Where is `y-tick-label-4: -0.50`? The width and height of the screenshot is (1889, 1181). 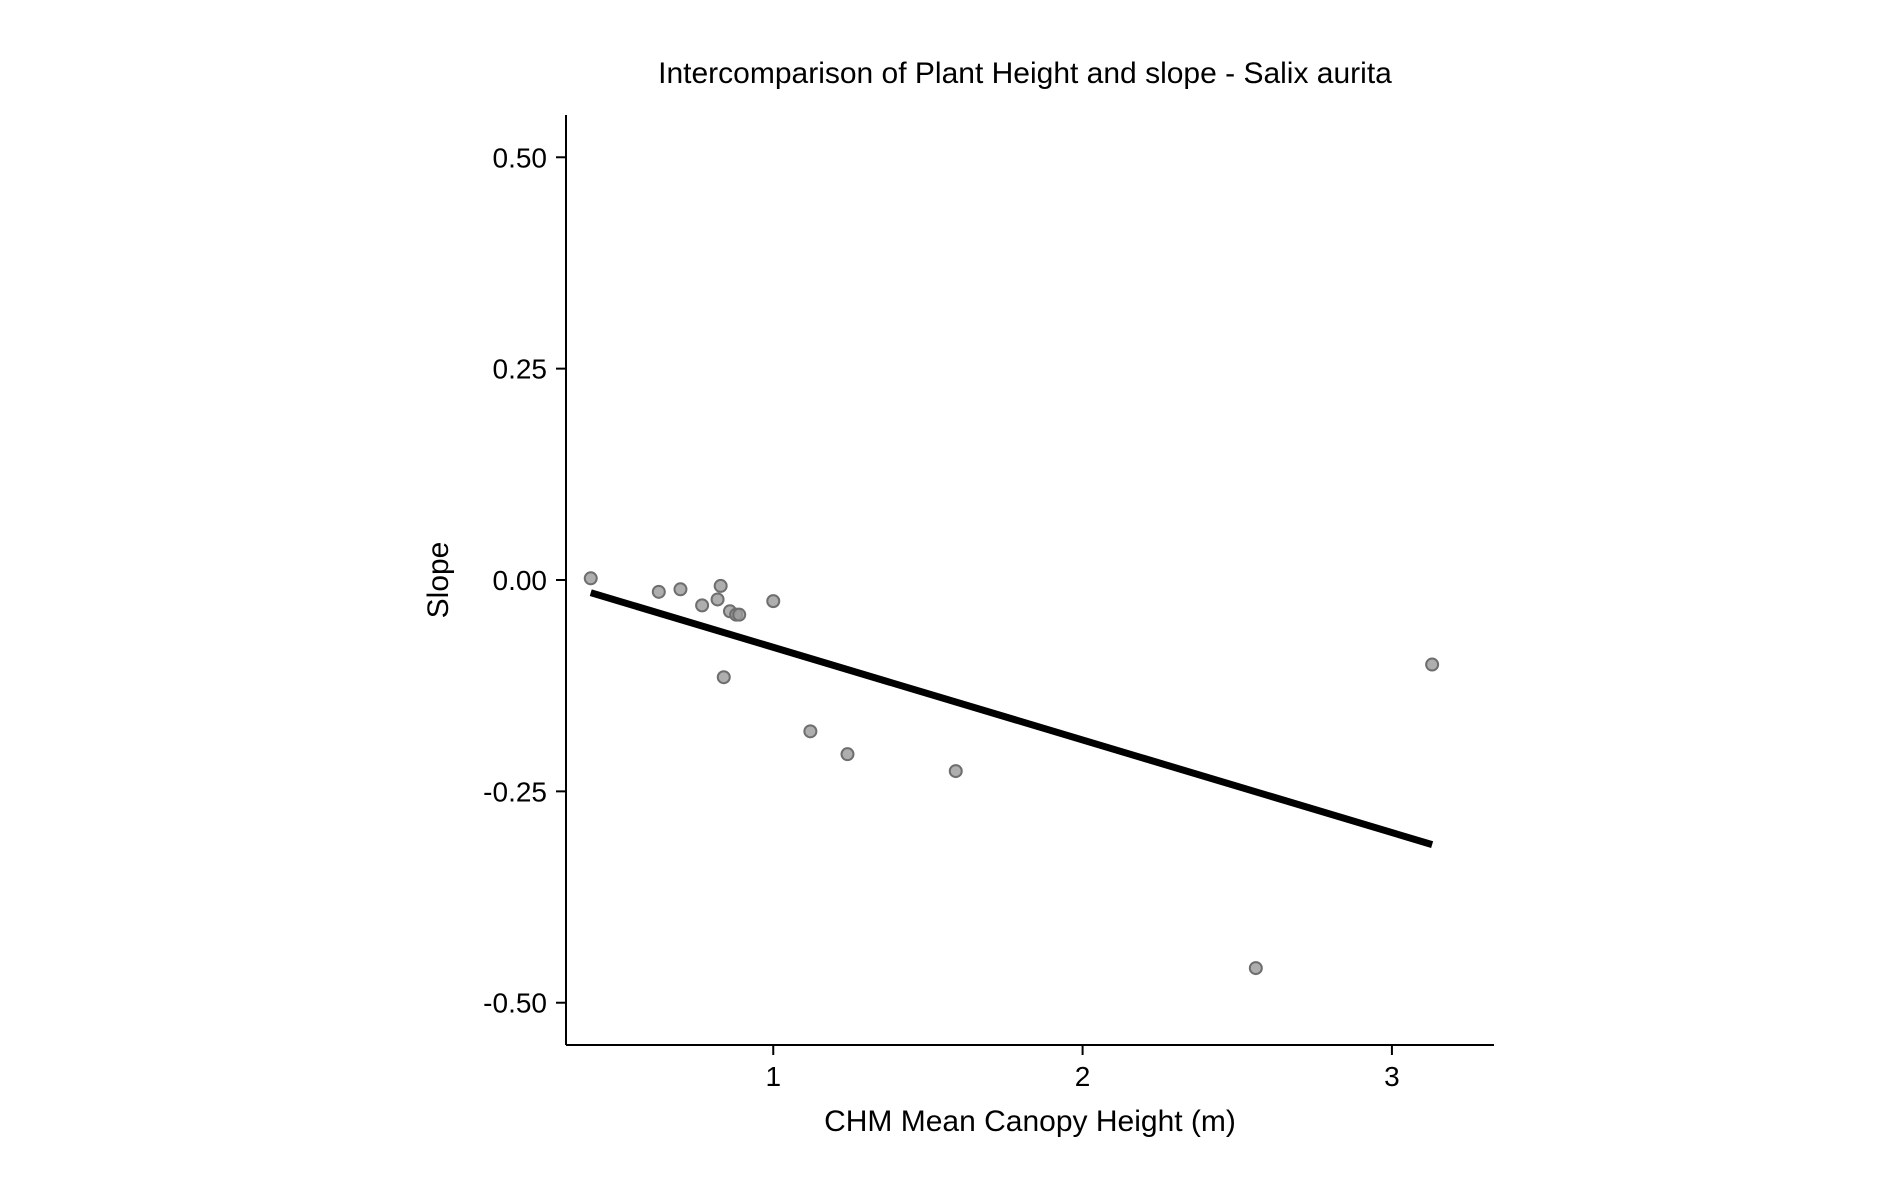
y-tick-label-4: -0.50 is located at coordinates (515, 1003).